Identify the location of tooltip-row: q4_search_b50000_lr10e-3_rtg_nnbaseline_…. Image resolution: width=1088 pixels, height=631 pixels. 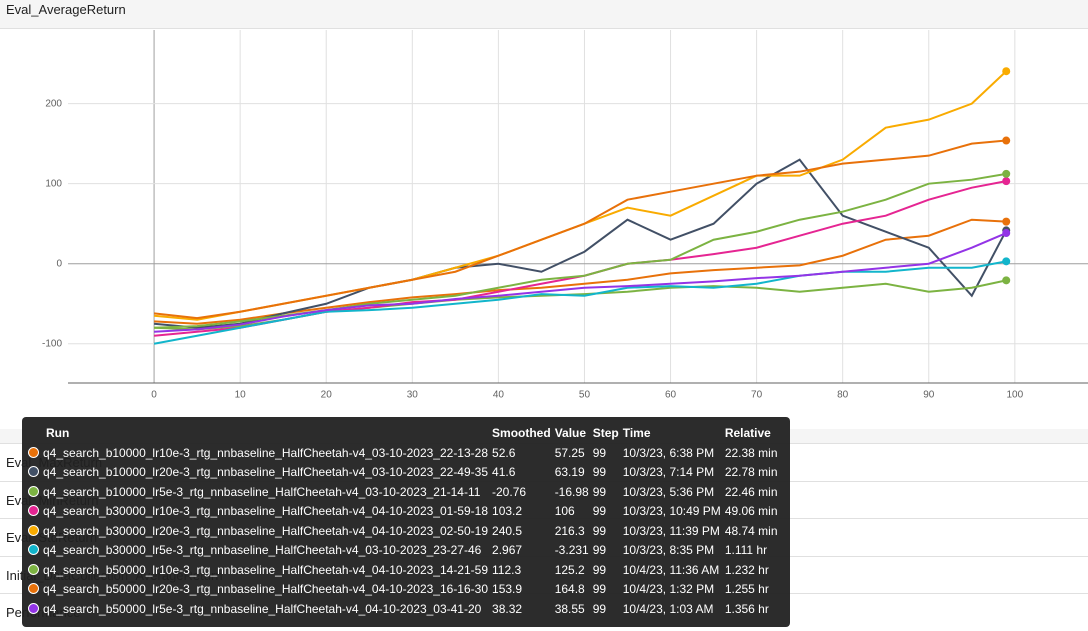
(405, 570).